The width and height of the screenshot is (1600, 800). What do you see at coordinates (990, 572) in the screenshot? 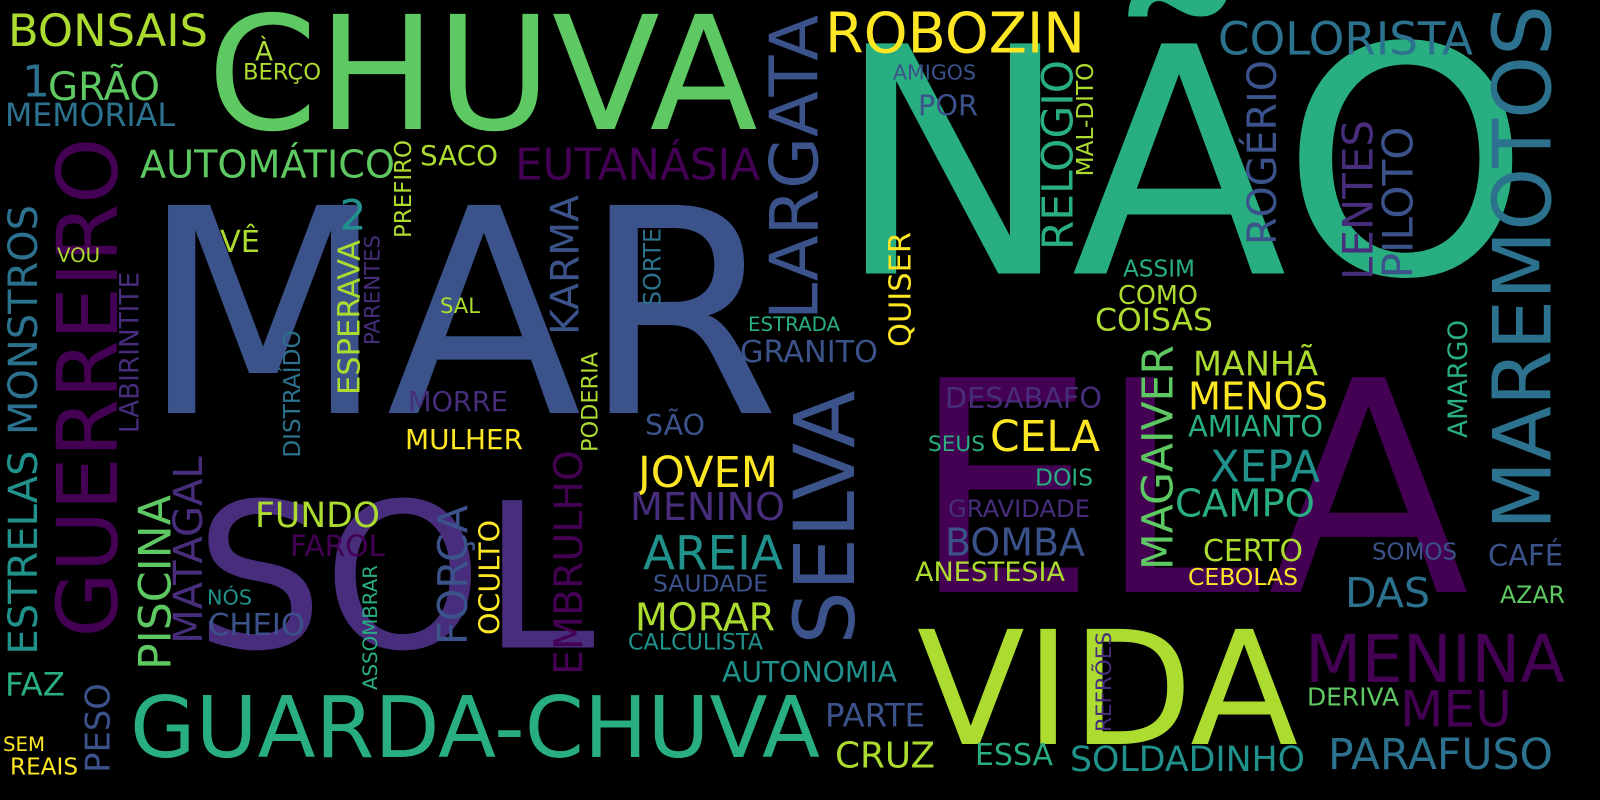
I see `word-anestesia-55: ANESTESIA` at bounding box center [990, 572].